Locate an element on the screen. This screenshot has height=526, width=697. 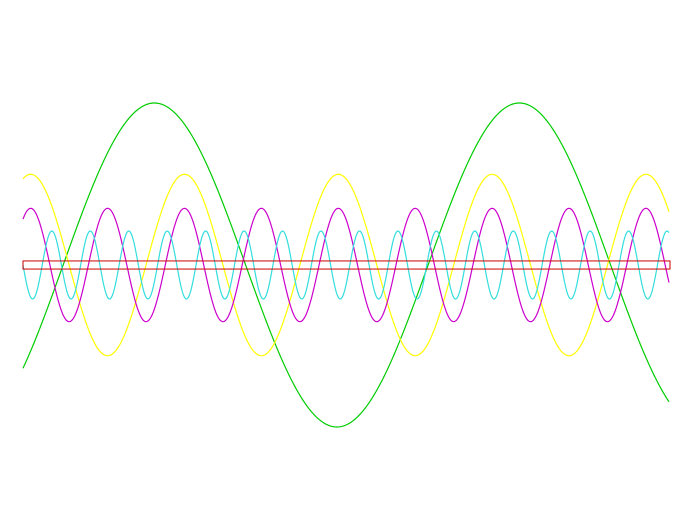
baseline-band is located at coordinates (346, 265).